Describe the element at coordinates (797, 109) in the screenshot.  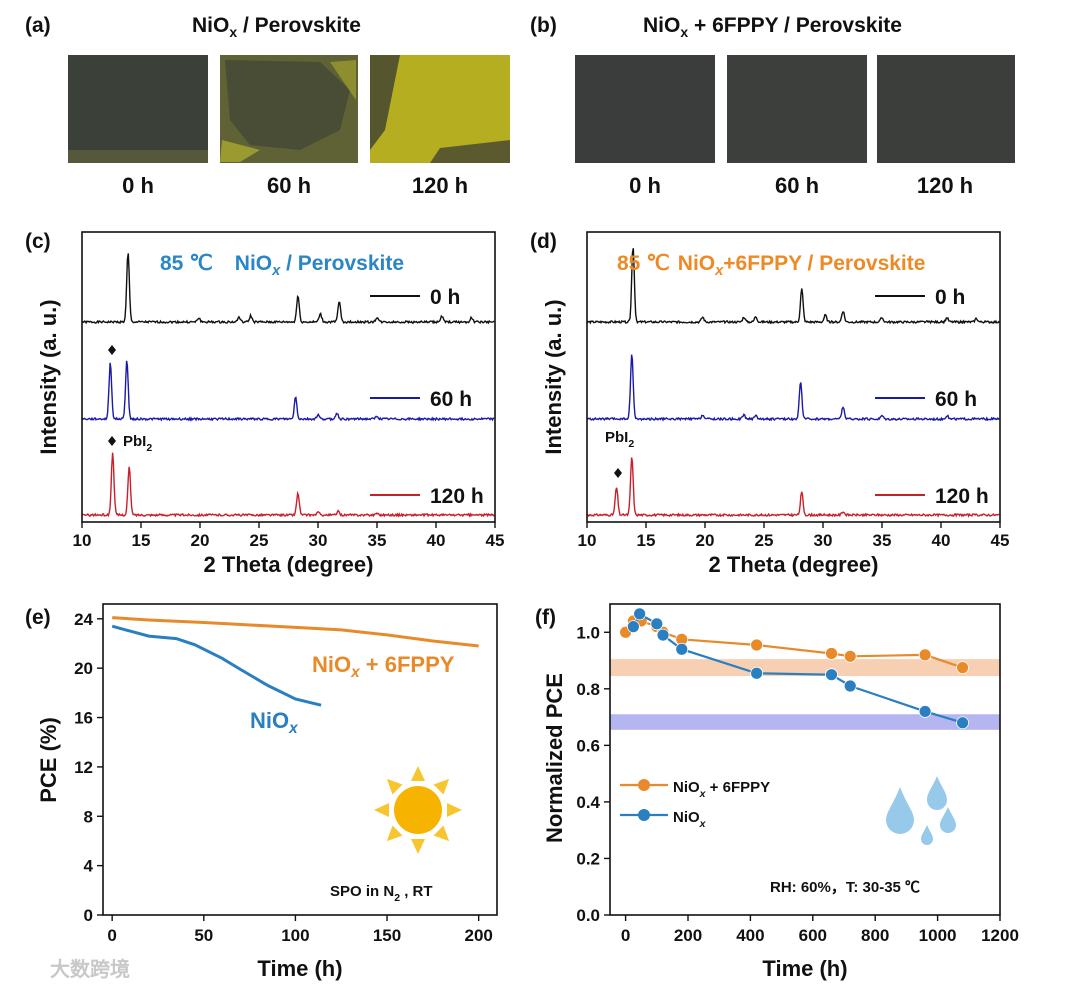
I see `photo-b-60h` at that location.